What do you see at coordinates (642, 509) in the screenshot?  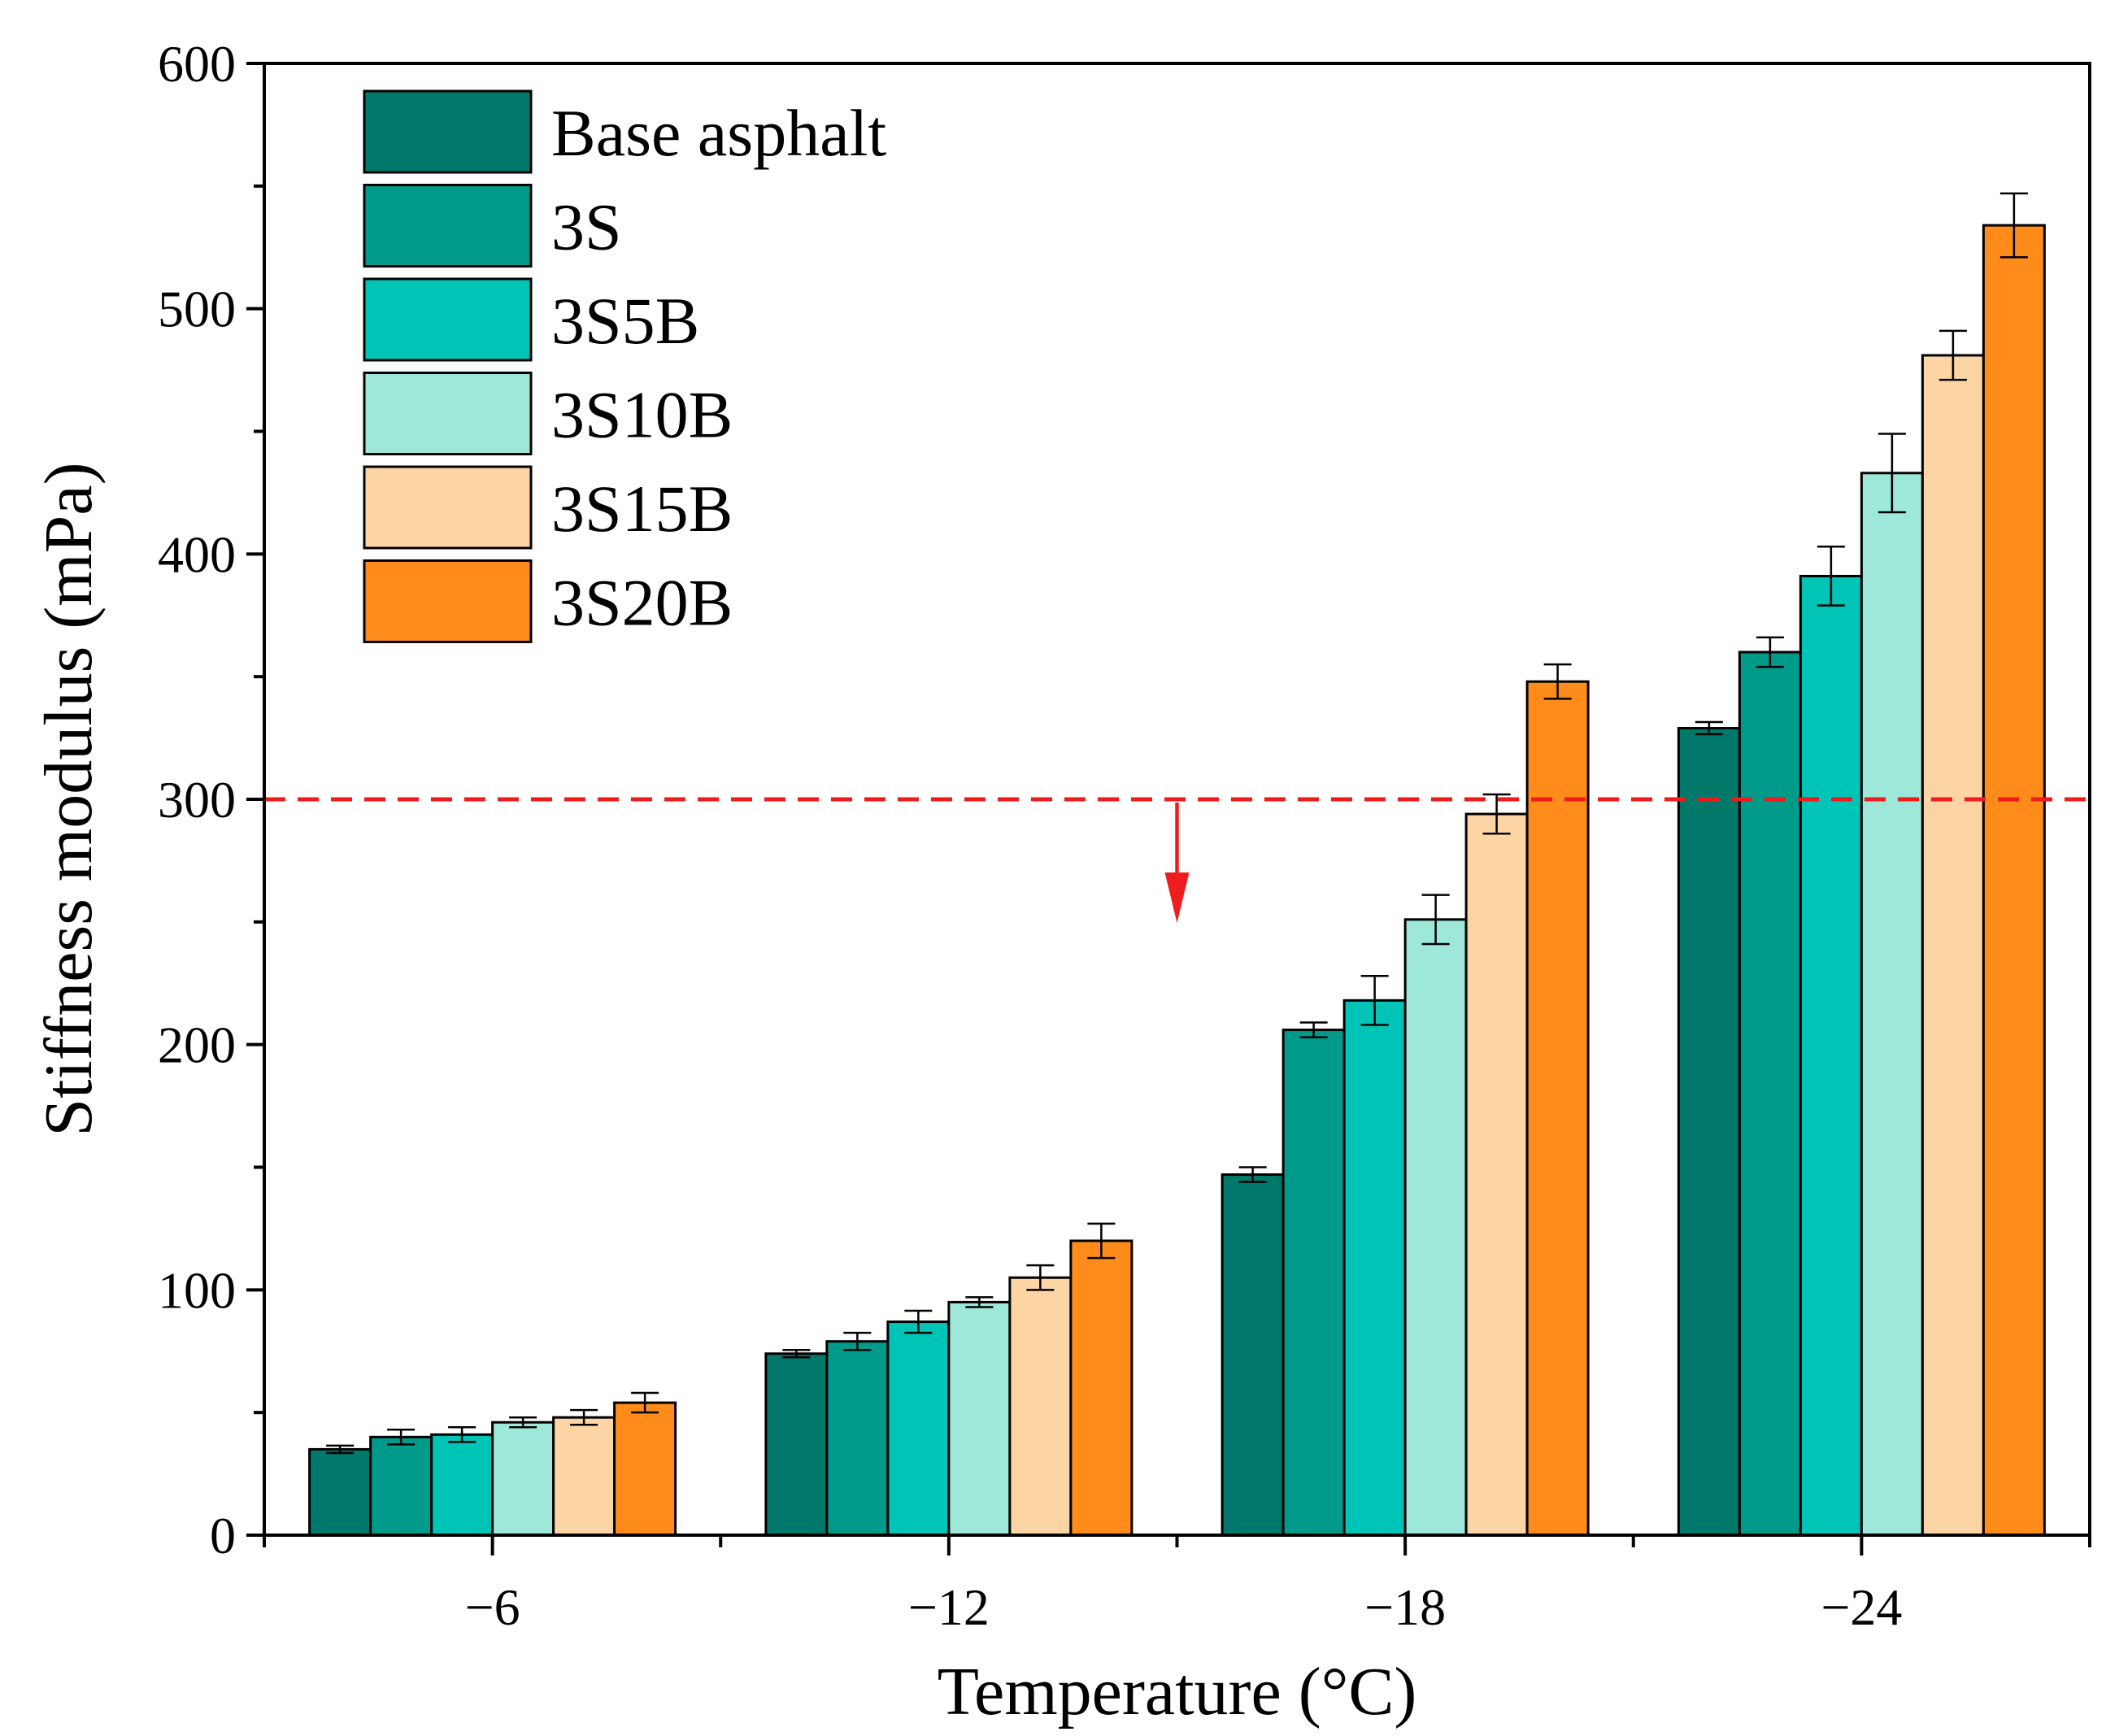 I see `legend-label: 3S15B` at bounding box center [642, 509].